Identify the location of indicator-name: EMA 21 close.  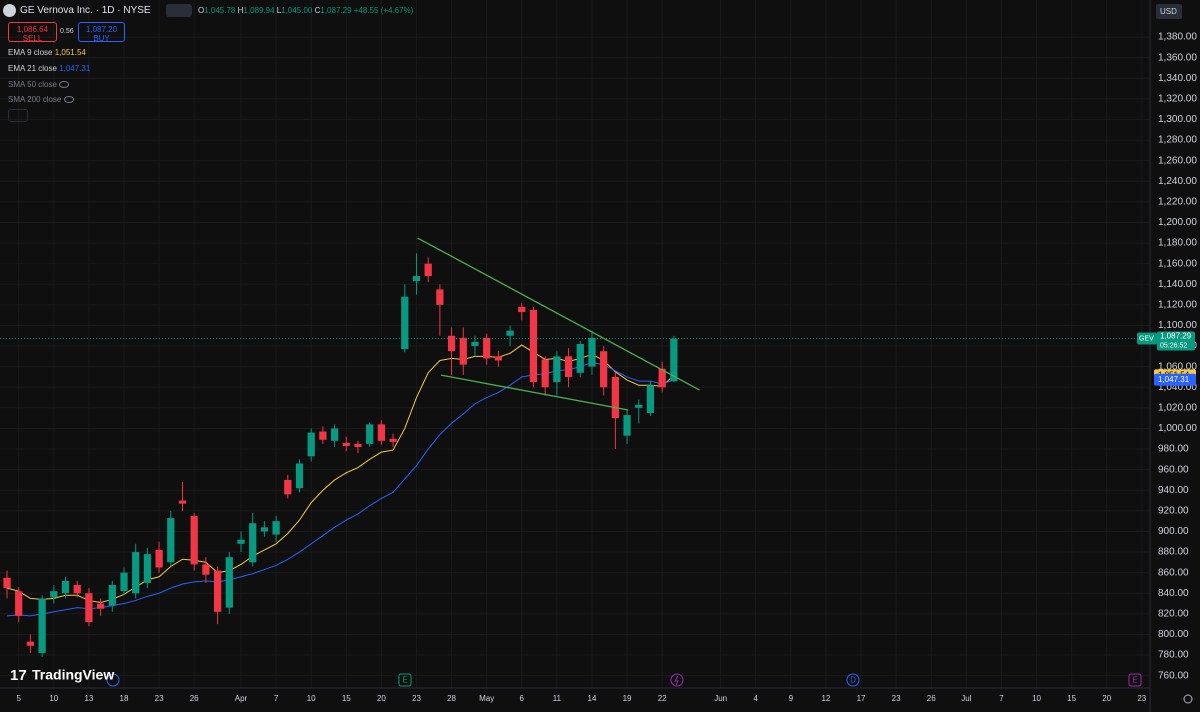
(32, 68).